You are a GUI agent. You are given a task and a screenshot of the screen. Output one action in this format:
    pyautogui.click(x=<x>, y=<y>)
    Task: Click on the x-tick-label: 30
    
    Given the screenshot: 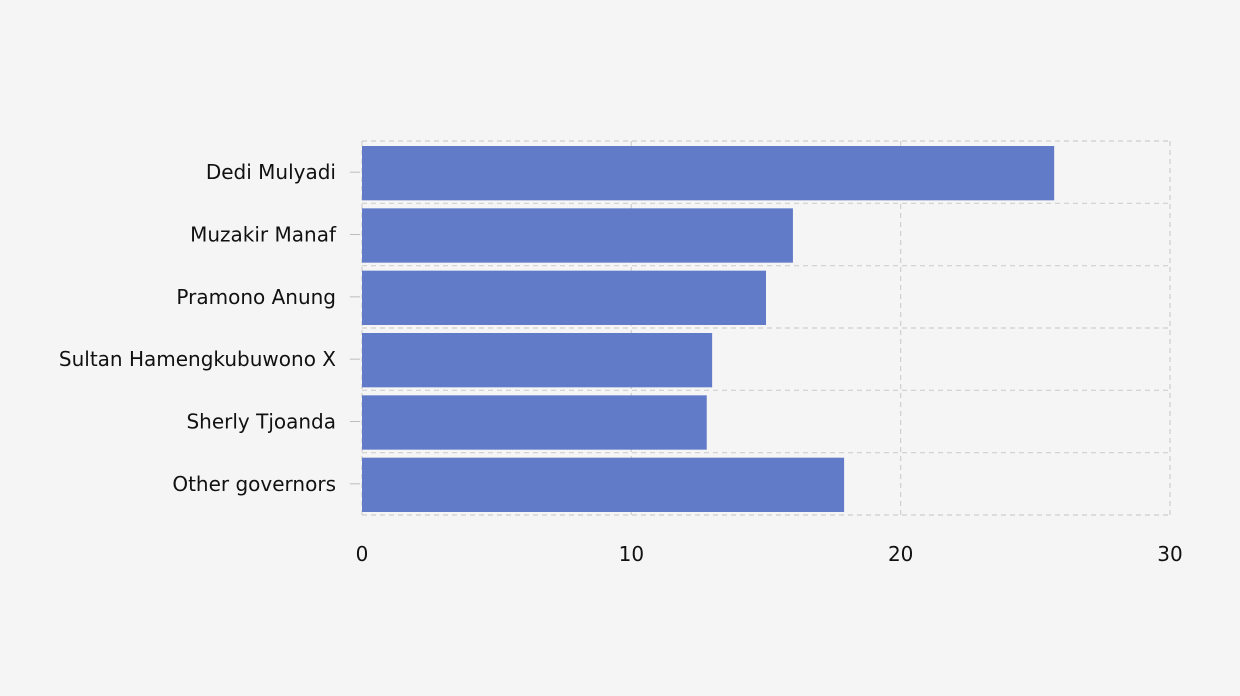 What is the action you would take?
    pyautogui.click(x=1169, y=554)
    